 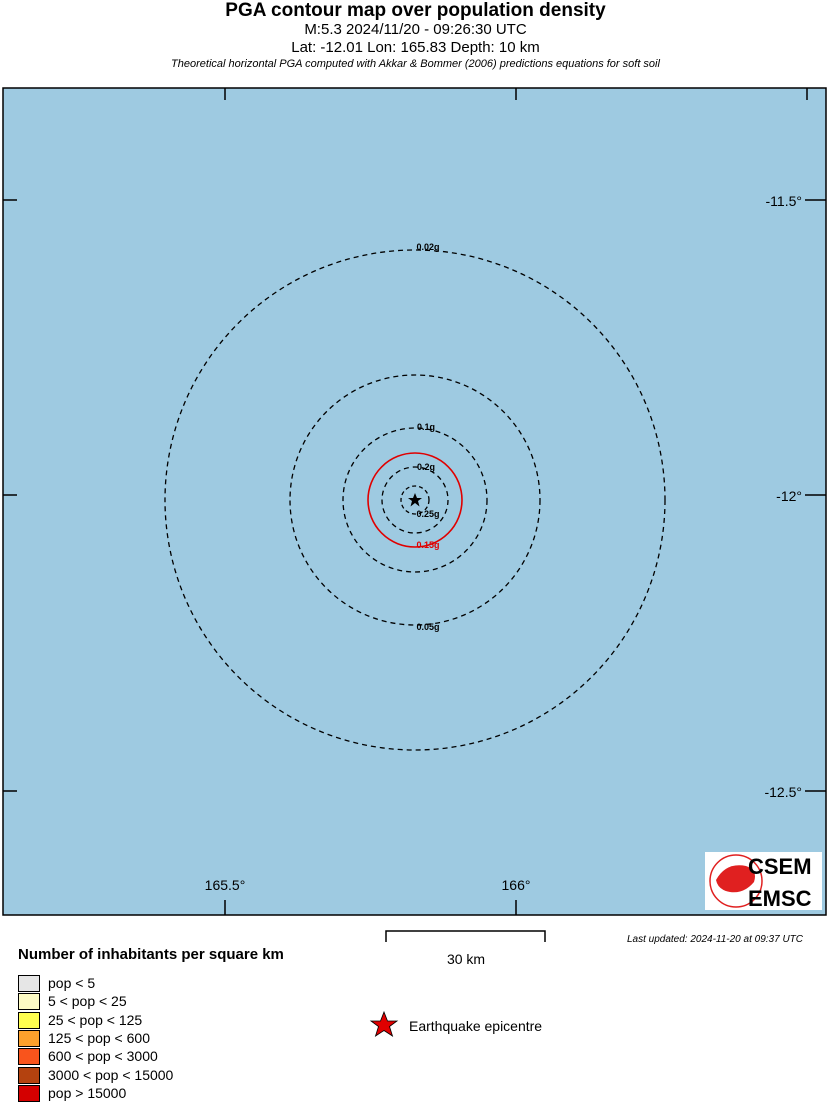 What do you see at coordinates (427, 627) in the screenshot?
I see `contour-label: 0.05g` at bounding box center [427, 627].